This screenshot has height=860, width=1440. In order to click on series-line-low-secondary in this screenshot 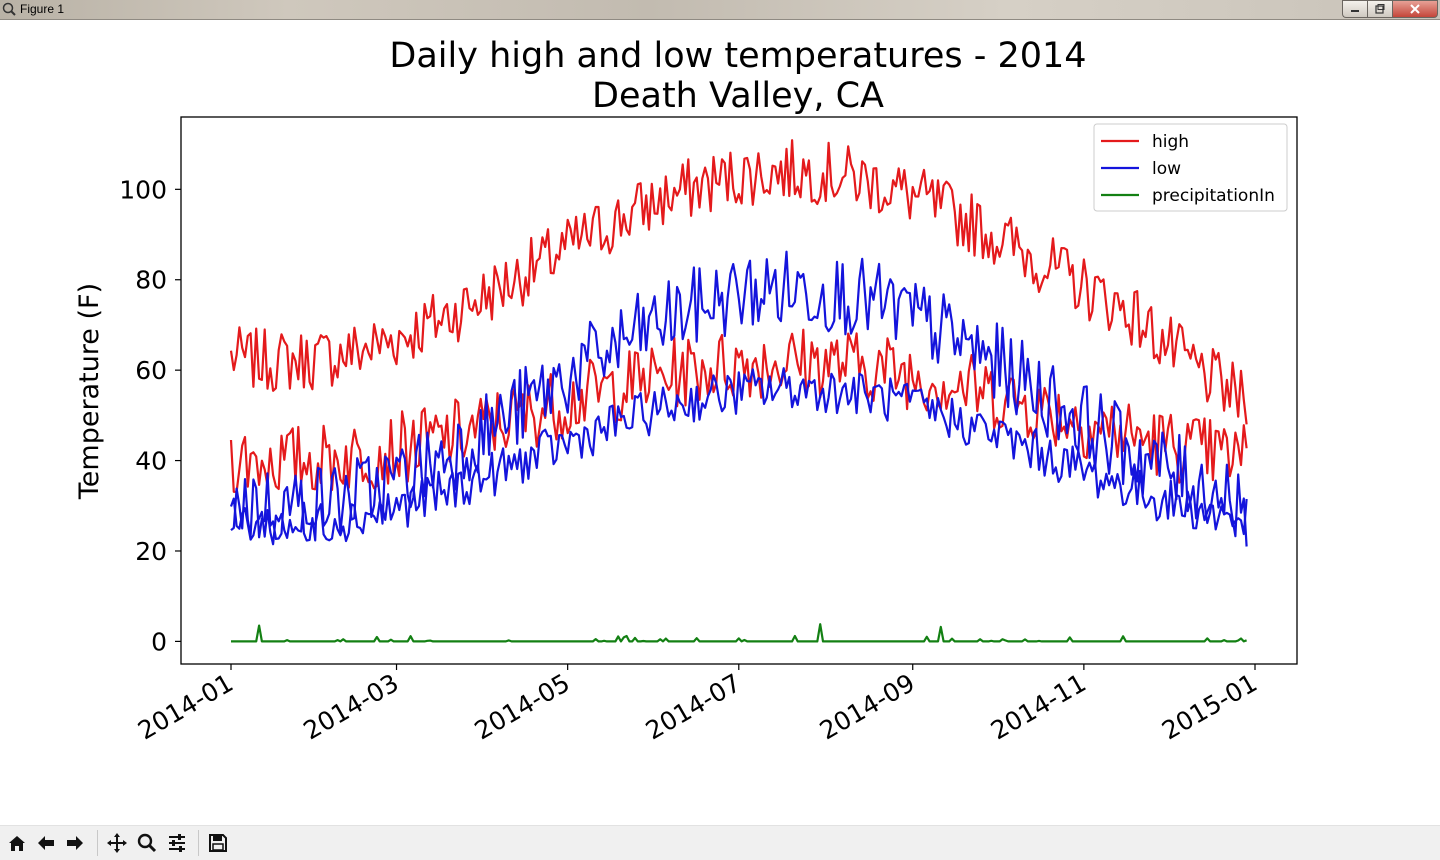, I will do `click(738, 456)`.